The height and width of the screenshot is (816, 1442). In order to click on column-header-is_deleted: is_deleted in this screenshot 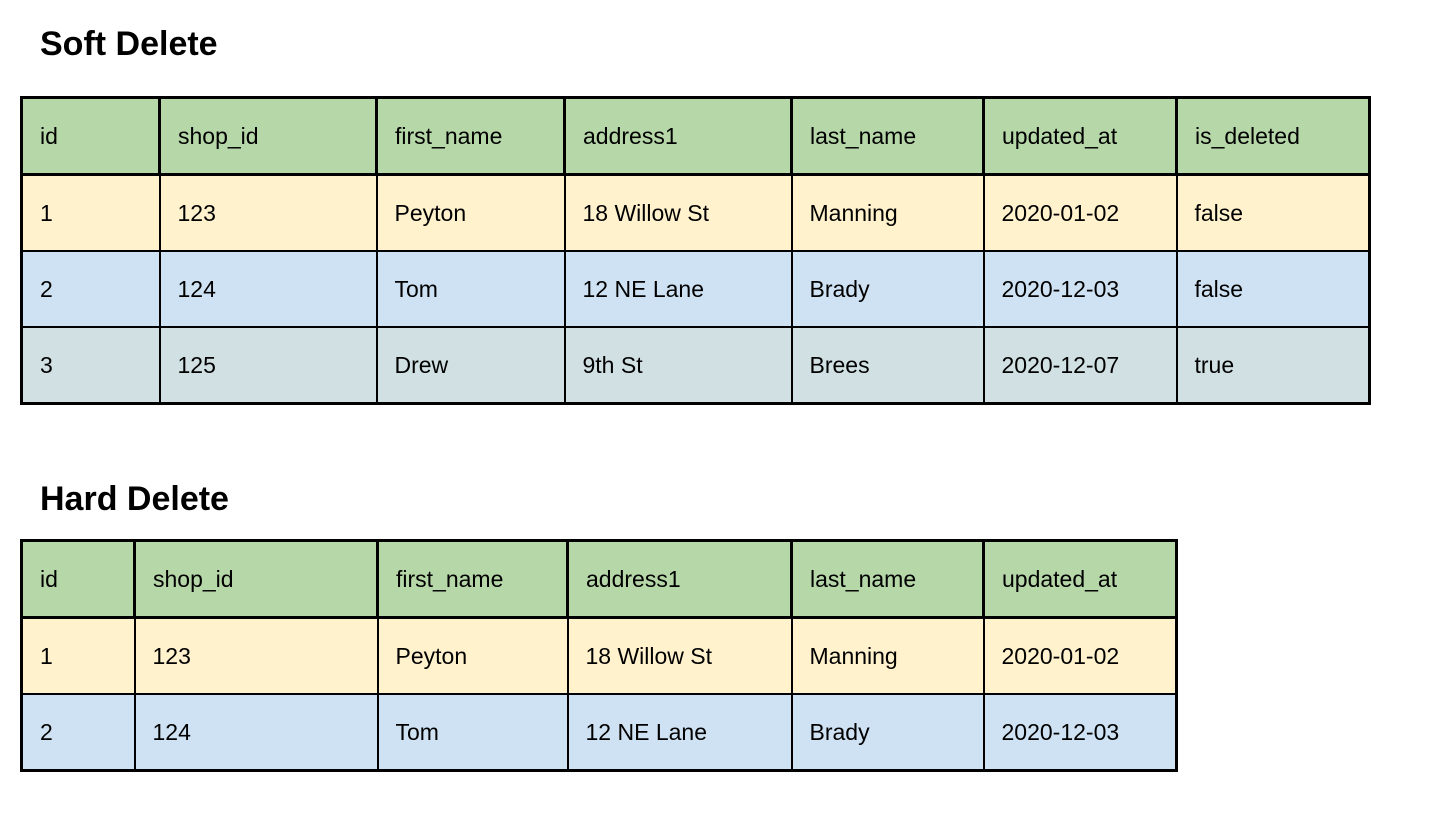, I will do `click(1273, 136)`.